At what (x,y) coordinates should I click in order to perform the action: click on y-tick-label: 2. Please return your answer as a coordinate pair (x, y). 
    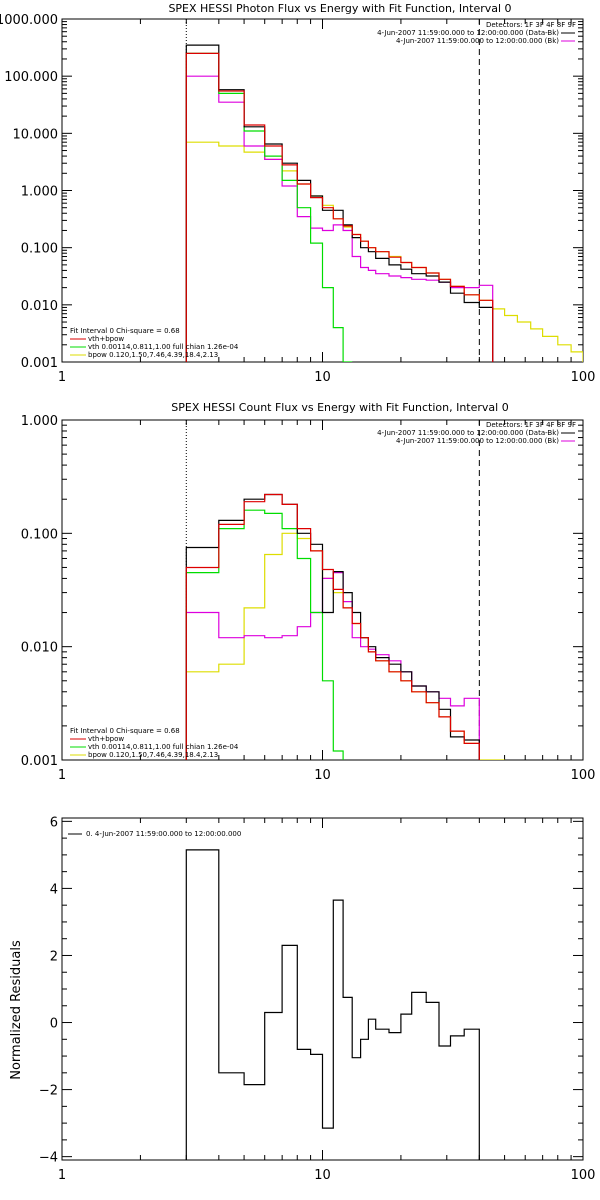
    Looking at the image, I should click on (54, 956).